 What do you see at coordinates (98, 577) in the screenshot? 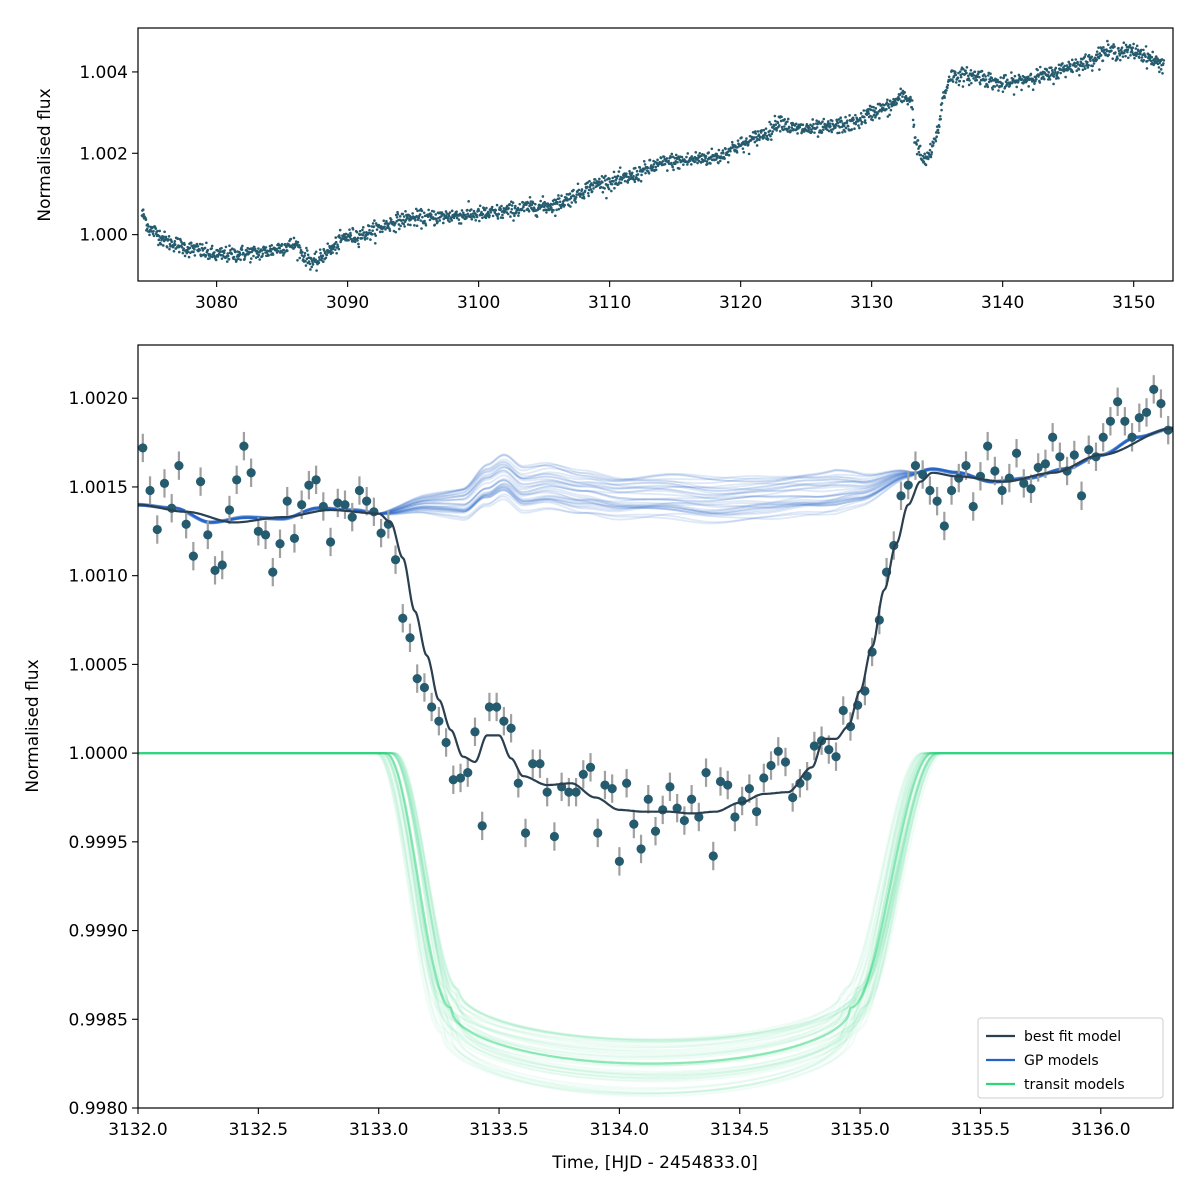
I see `bot-y-tick-label: 1.0010` at bounding box center [98, 577].